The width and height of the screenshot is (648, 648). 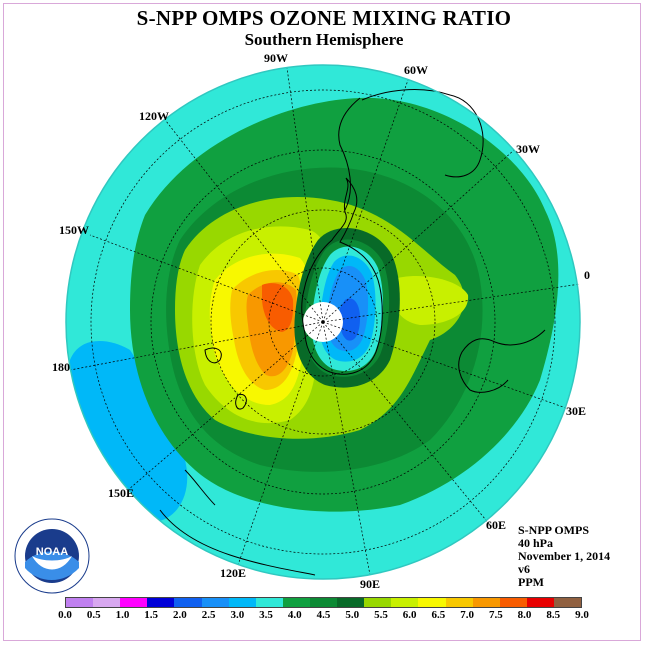 I want to click on colorbar-tick-label: 0.5, so click(x=93, y=615).